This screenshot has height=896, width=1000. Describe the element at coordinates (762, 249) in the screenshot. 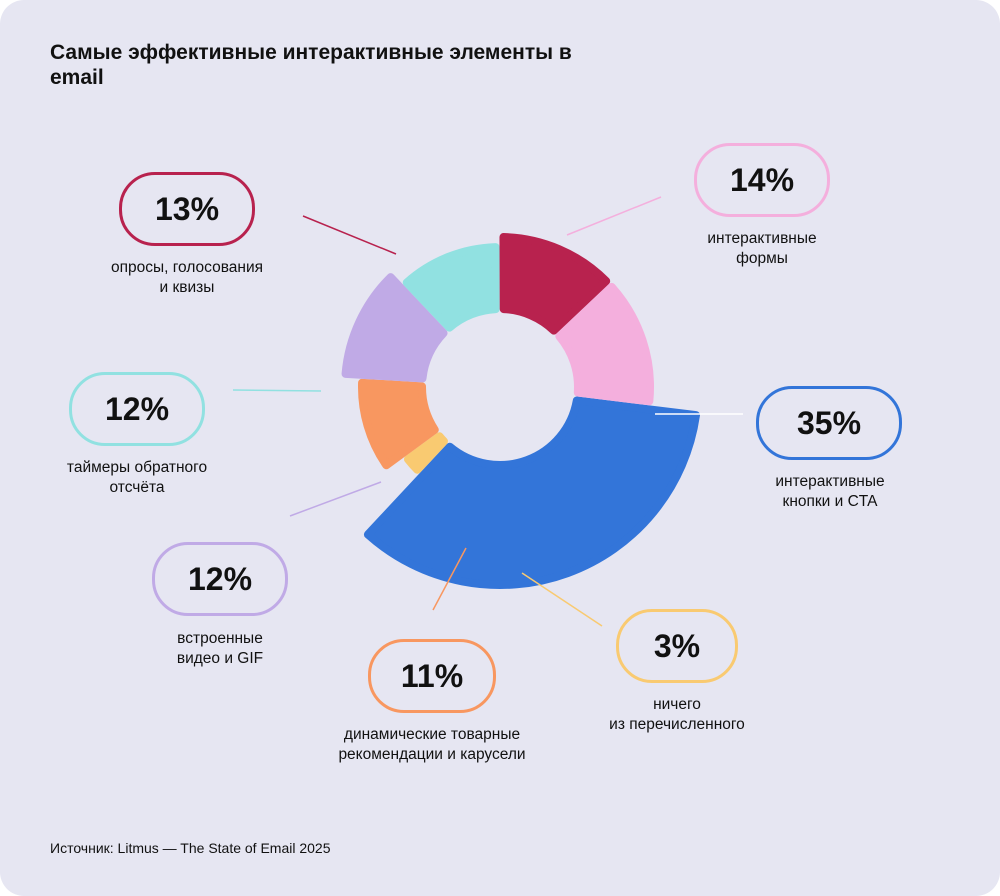

I see `category-label-interactive-forms: интерактивные формы` at that location.